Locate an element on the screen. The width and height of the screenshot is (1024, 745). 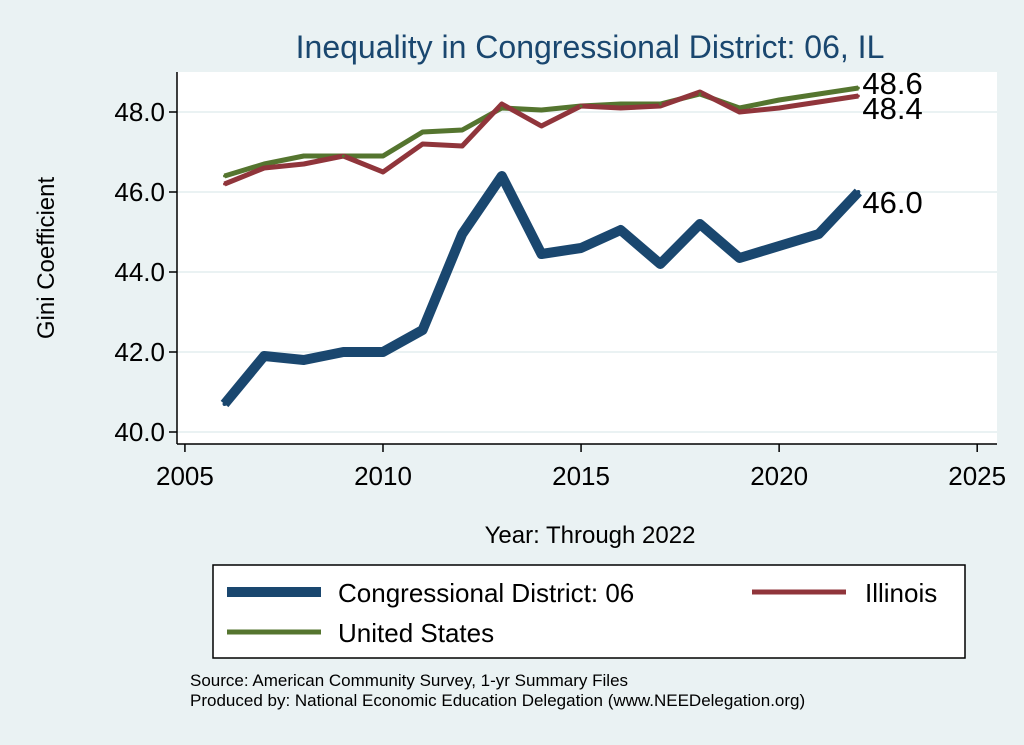
y-tick-label: 46.0 is located at coordinates (139, 192).